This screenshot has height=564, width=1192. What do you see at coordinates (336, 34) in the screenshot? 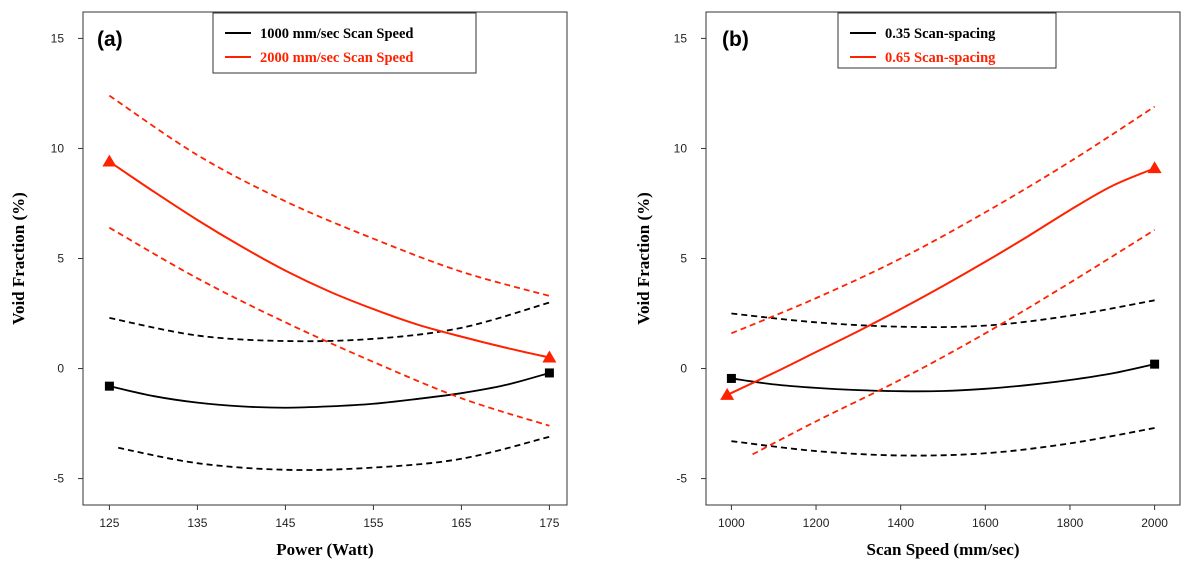
I see `legend-entry: 1000 mm/sec Scan Speed` at bounding box center [336, 34].